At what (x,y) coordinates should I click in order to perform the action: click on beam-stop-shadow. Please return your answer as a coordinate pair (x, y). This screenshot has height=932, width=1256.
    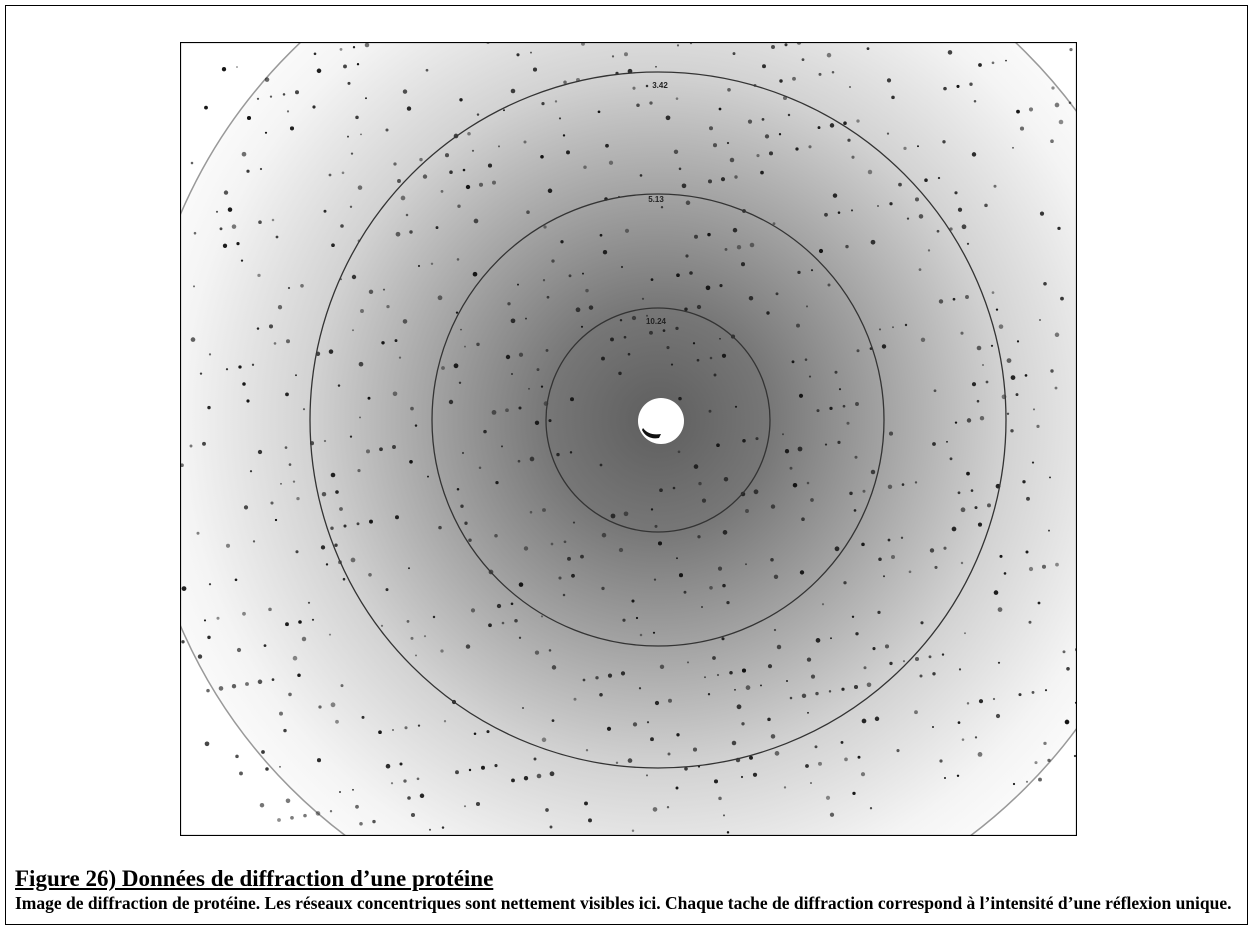
    Looking at the image, I should click on (651, 433).